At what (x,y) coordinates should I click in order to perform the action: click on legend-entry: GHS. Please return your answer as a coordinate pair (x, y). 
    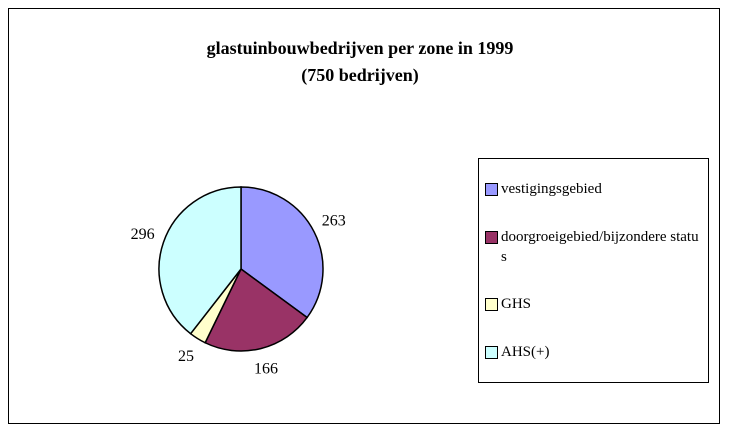
    Looking at the image, I should click on (593, 304).